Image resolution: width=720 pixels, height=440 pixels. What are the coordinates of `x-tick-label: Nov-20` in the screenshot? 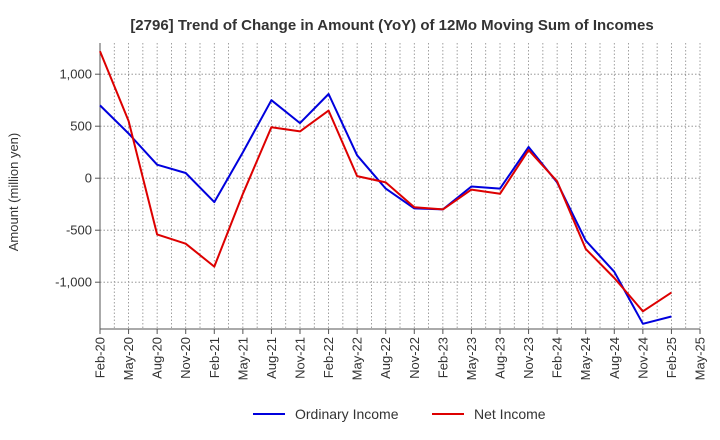 It's located at (185, 358).